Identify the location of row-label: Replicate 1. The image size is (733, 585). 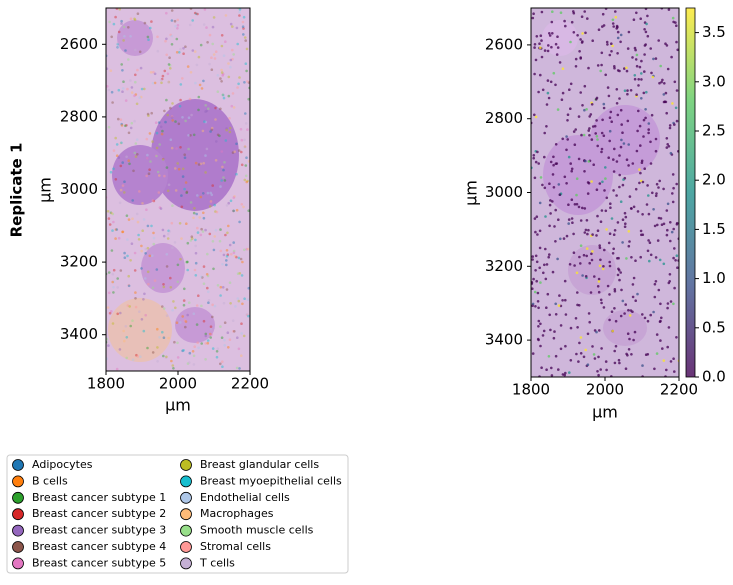
(17, 190).